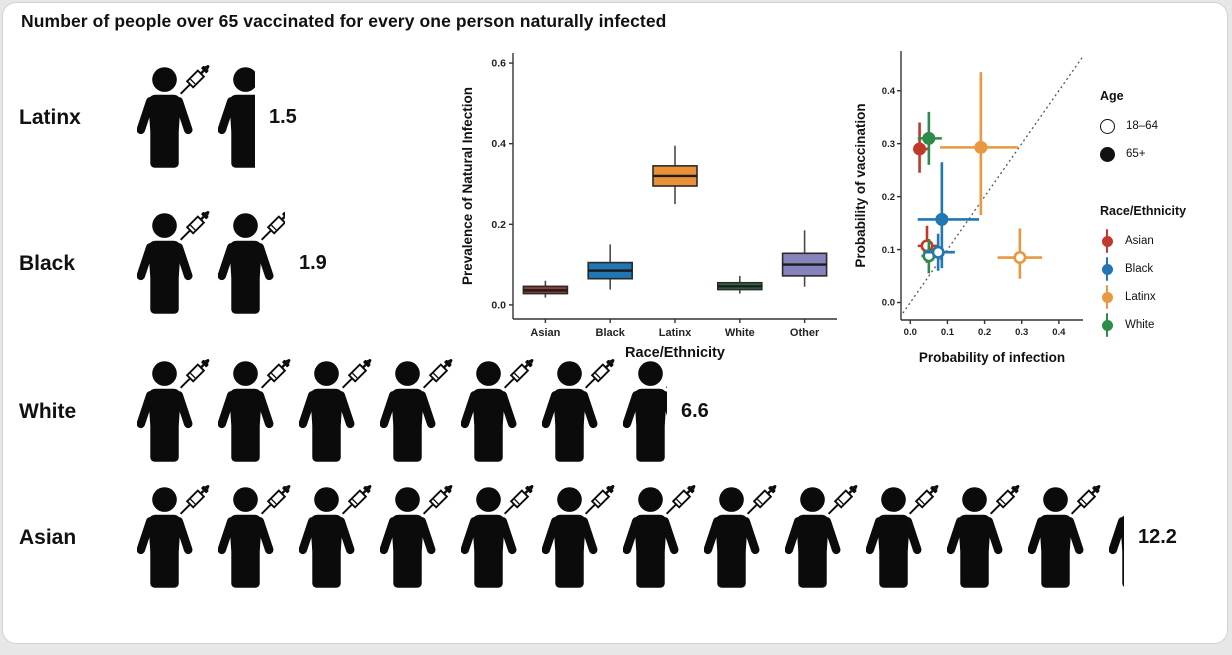 Image resolution: width=1232 pixels, height=655 pixels. What do you see at coordinates (1112, 96) in the screenshot?
I see `legend-title-age: Age` at bounding box center [1112, 96].